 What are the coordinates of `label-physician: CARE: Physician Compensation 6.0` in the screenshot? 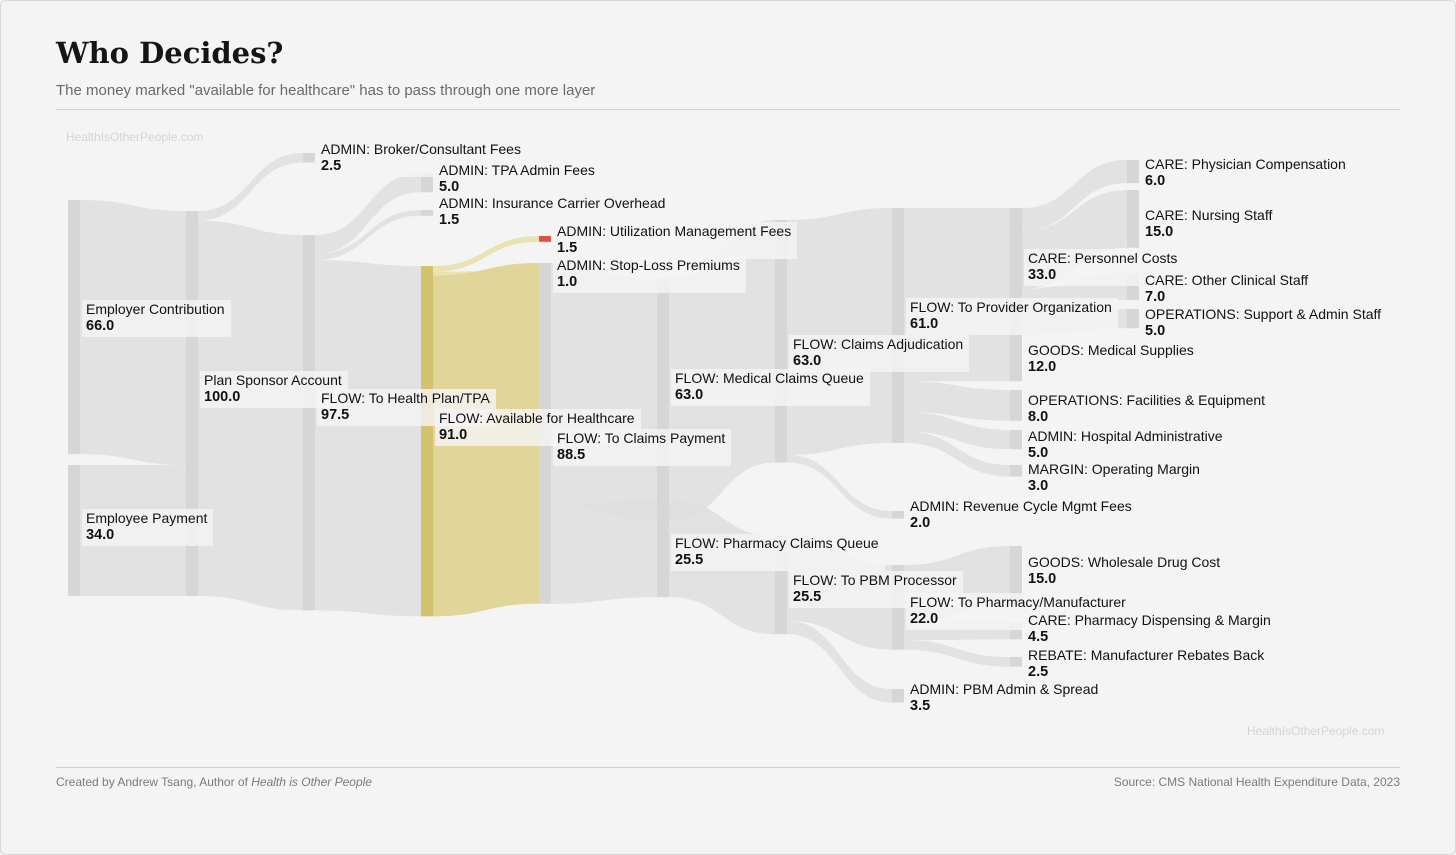 It's located at (1246, 173).